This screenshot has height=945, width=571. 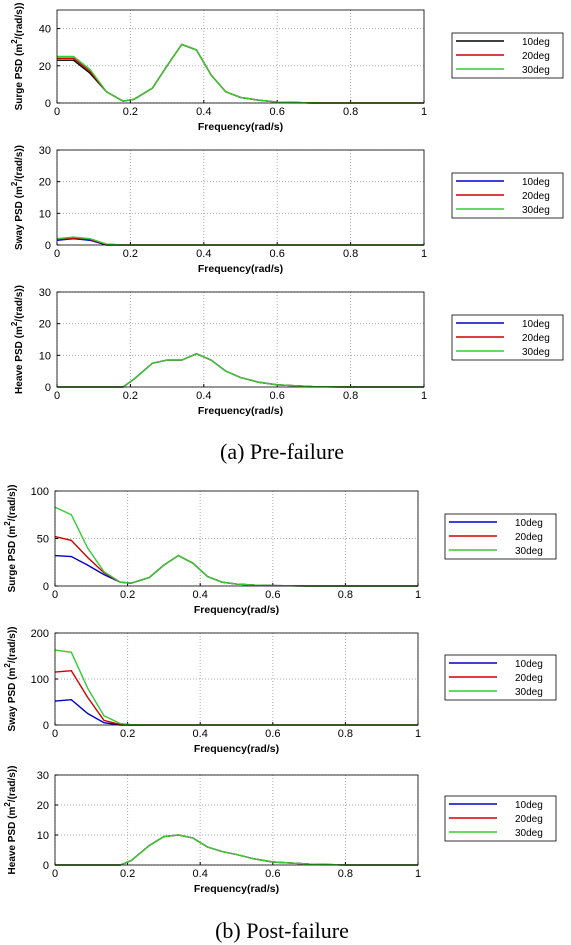 I want to click on y-tick-label: 200, so click(x=40, y=634).